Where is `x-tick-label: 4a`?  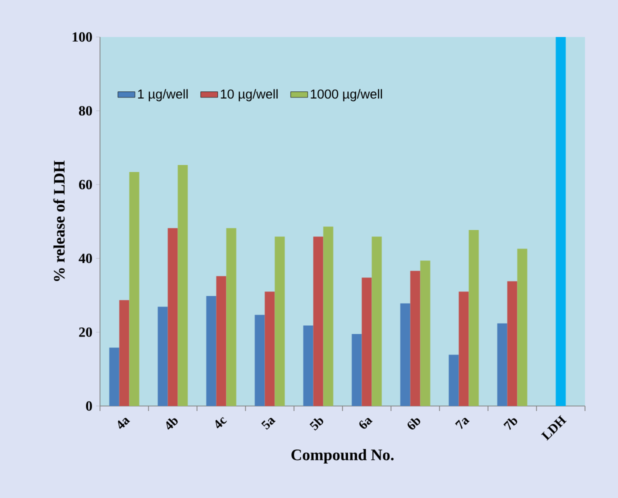
x-tick-label: 4a is located at coordinates (124, 423).